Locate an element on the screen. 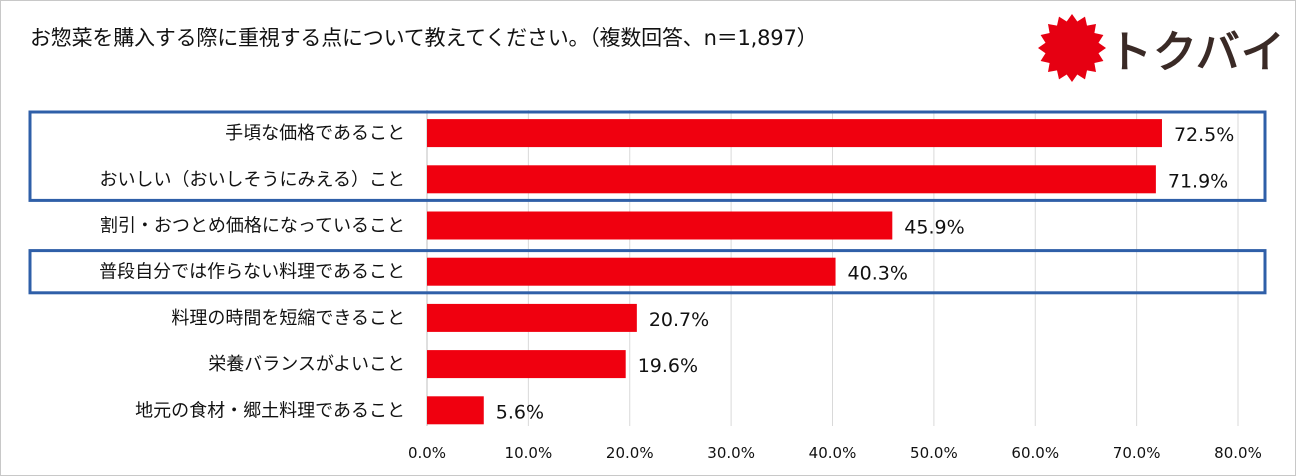 This screenshot has height=476, width=1296. value-label: 72.5% is located at coordinates (1204, 135).